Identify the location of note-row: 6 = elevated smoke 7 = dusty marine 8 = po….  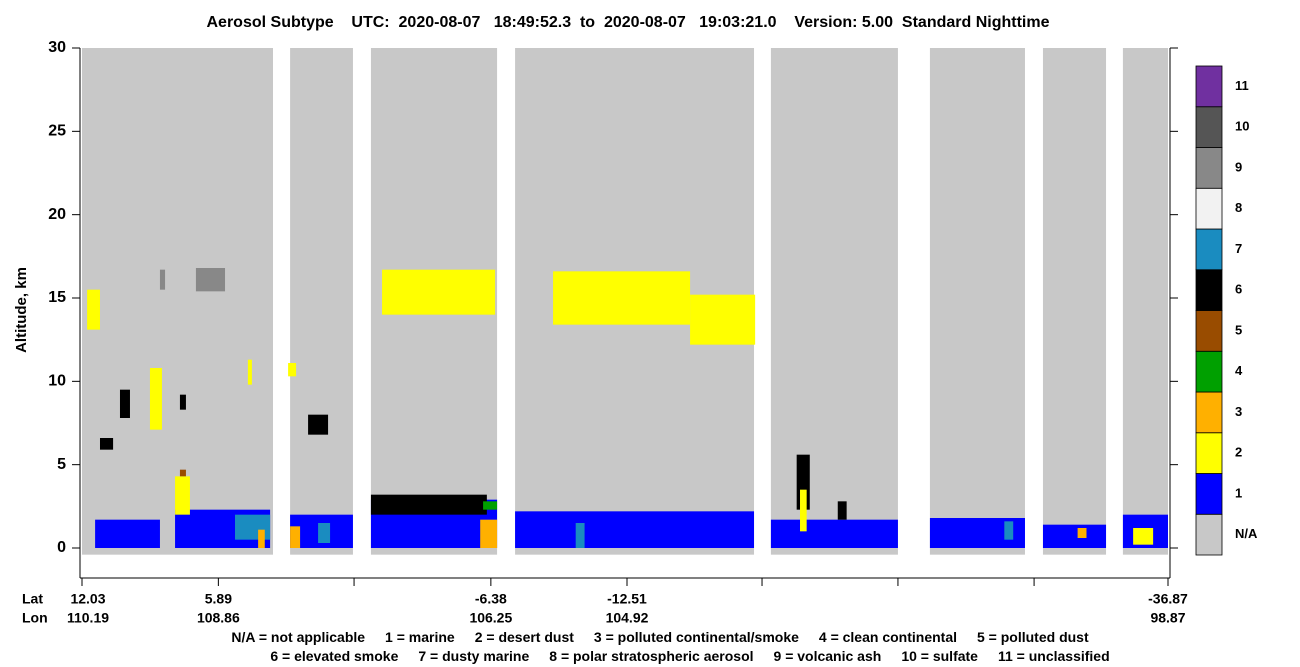
(650, 656).